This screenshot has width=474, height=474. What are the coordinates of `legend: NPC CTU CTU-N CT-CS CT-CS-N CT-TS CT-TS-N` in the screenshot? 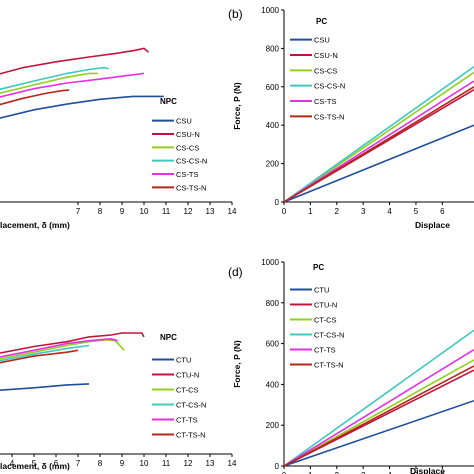 It's located at (183, 387).